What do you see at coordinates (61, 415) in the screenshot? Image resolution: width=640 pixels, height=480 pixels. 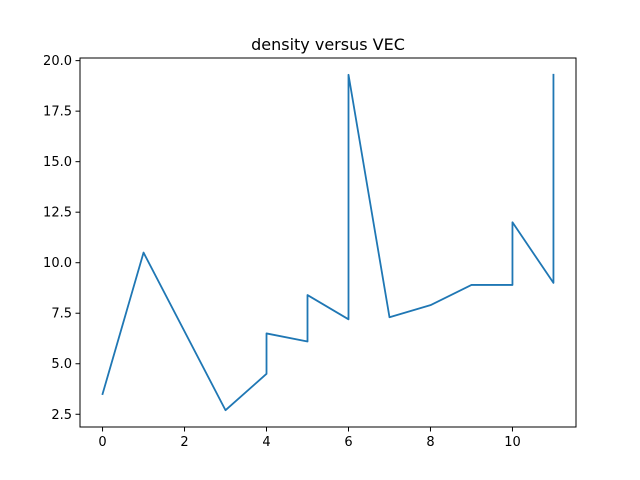 I see `y-tick-label: 2.5` at bounding box center [61, 415].